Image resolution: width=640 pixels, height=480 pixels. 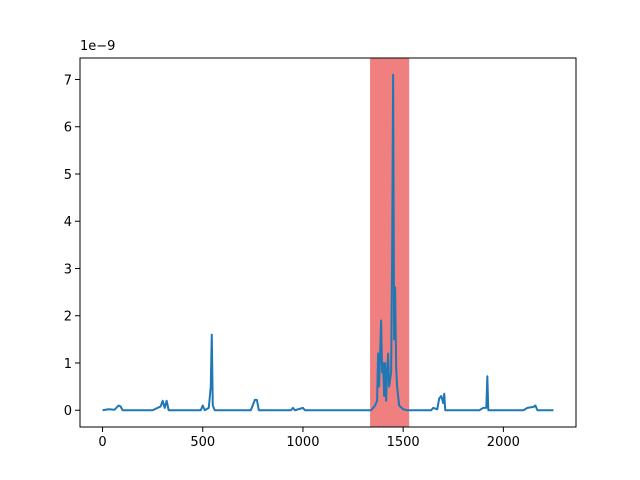 I want to click on y-tick-label: 2, so click(x=68, y=317).